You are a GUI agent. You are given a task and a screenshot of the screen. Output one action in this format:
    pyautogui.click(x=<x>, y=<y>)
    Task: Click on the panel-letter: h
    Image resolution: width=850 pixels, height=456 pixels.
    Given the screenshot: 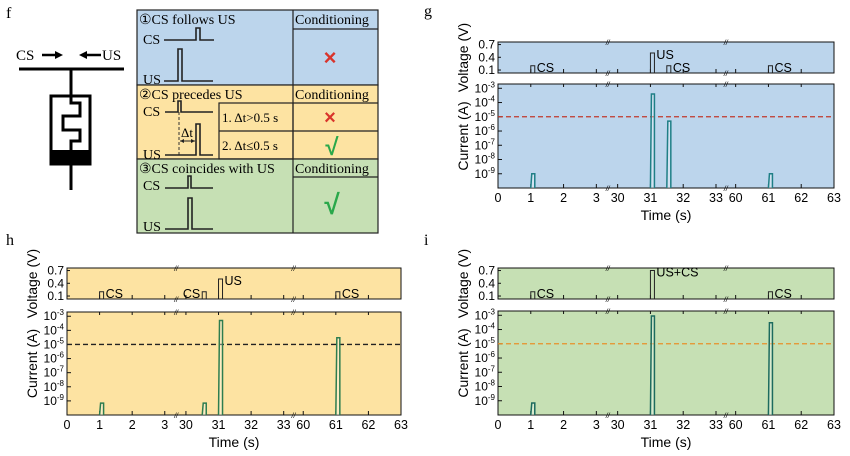 What is the action you would take?
    pyautogui.click(x=10, y=240)
    